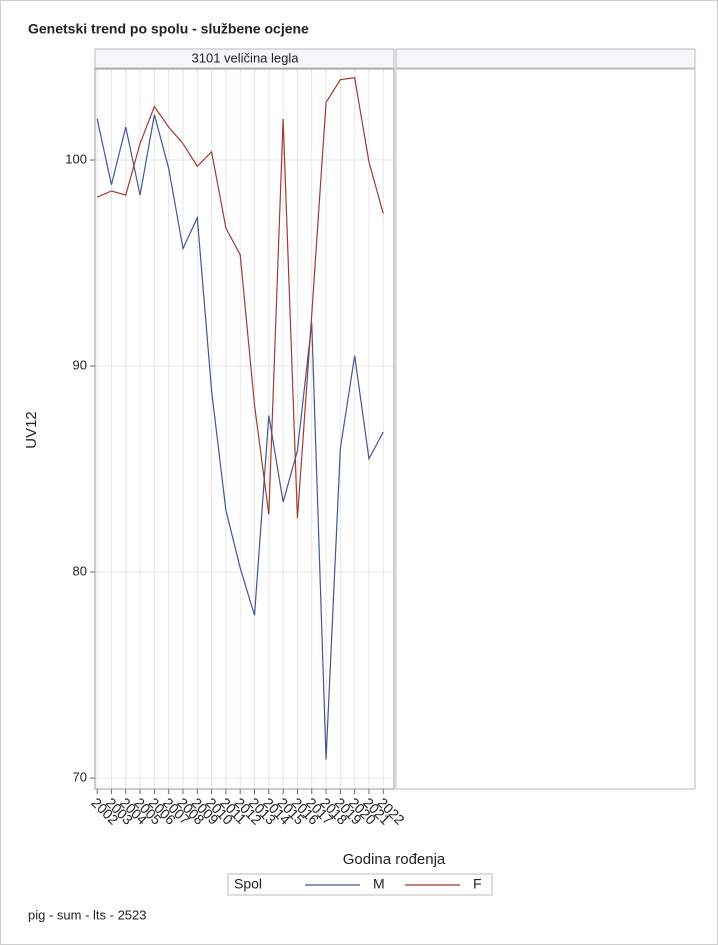 The height and width of the screenshot is (945, 718). I want to click on legend-label: M, so click(379, 884).